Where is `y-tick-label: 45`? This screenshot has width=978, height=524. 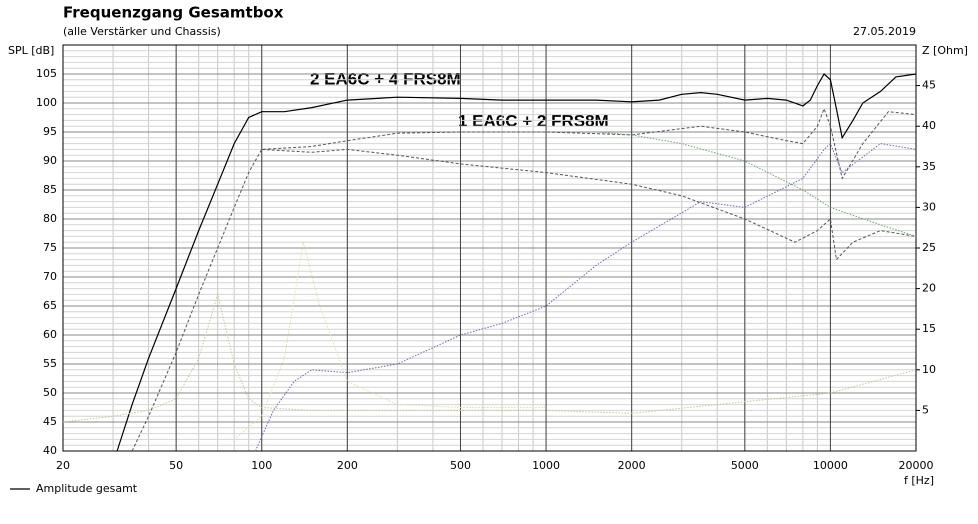 y-tick-label: 45 is located at coordinates (50, 421).